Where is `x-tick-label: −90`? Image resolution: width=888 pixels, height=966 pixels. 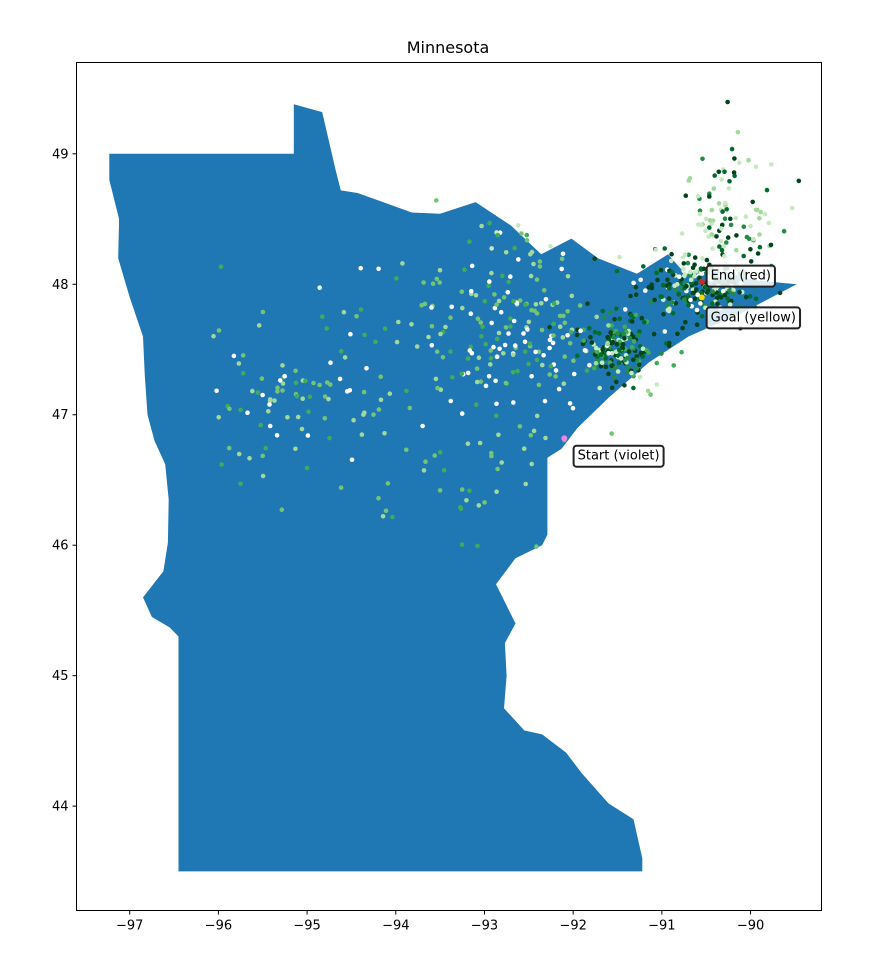 x-tick-label: −90 is located at coordinates (750, 926).